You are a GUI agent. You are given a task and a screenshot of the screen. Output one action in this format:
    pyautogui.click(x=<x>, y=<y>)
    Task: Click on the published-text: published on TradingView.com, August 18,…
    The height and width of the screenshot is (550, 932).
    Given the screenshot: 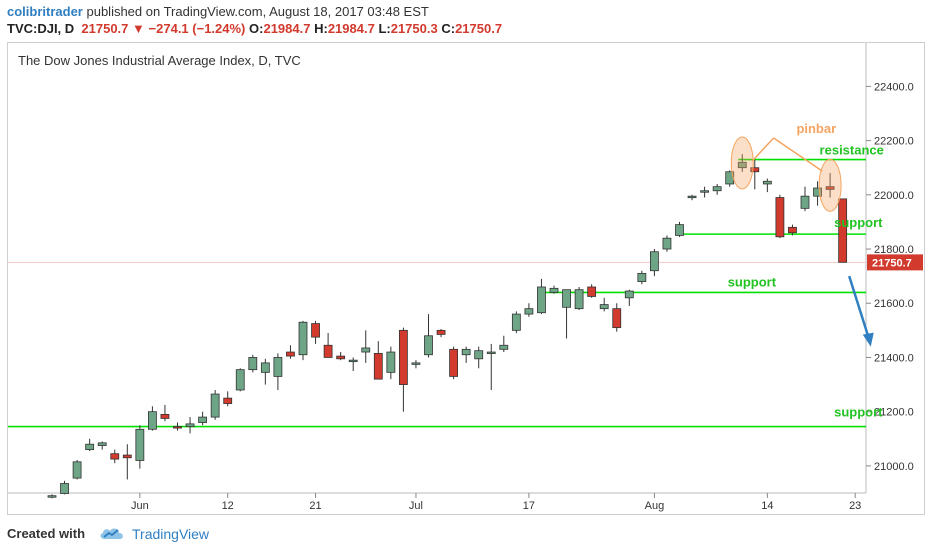 What is the action you would take?
    pyautogui.click(x=257, y=11)
    